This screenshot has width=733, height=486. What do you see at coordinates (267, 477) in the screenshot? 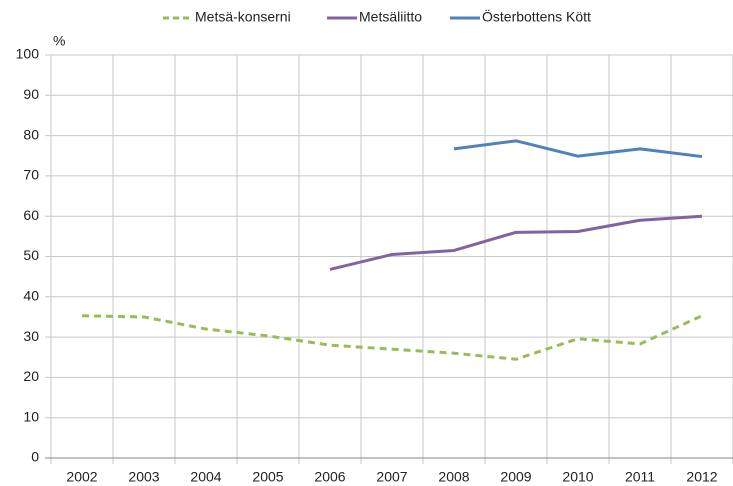
I see `x-tick-label: 2005` at bounding box center [267, 477].